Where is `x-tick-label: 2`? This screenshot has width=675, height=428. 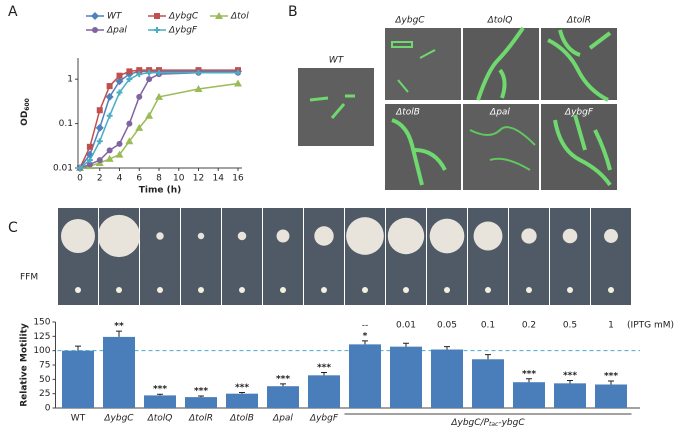
x-tick-label: 2 is located at coordinates (100, 179).